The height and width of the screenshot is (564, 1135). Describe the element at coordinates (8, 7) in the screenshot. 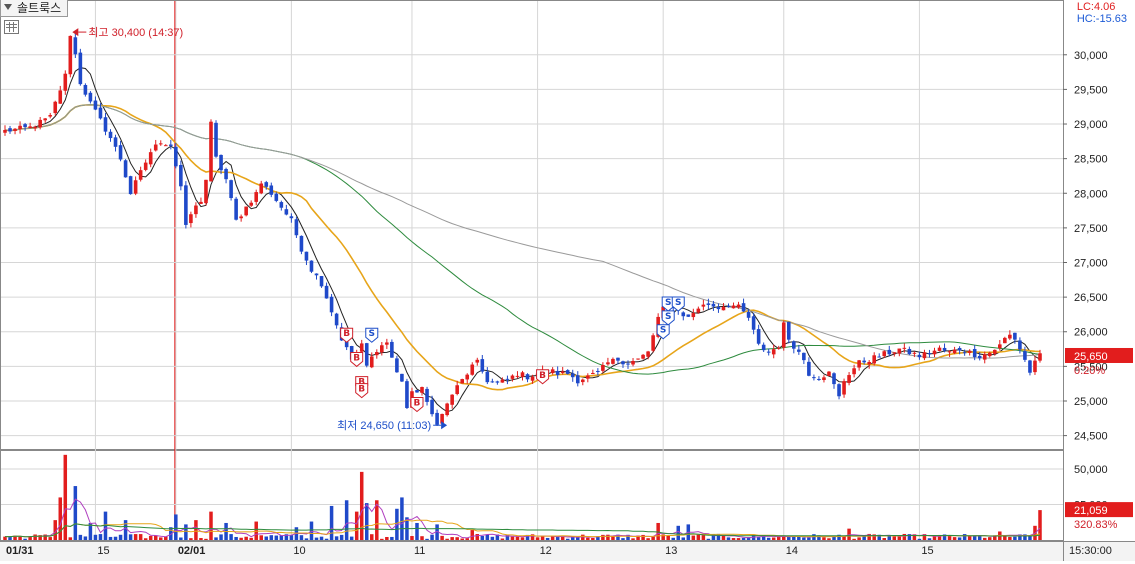

I see `chevron-down-icon` at that location.